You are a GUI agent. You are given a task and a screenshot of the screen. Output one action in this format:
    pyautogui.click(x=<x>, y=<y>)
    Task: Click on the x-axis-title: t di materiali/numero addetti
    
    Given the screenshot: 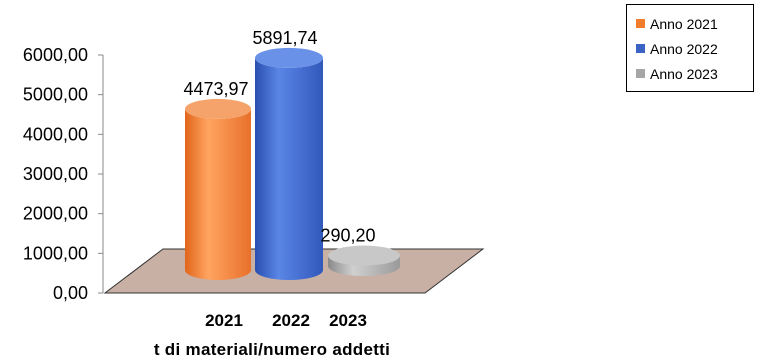 What is the action you would take?
    pyautogui.click(x=272, y=349)
    